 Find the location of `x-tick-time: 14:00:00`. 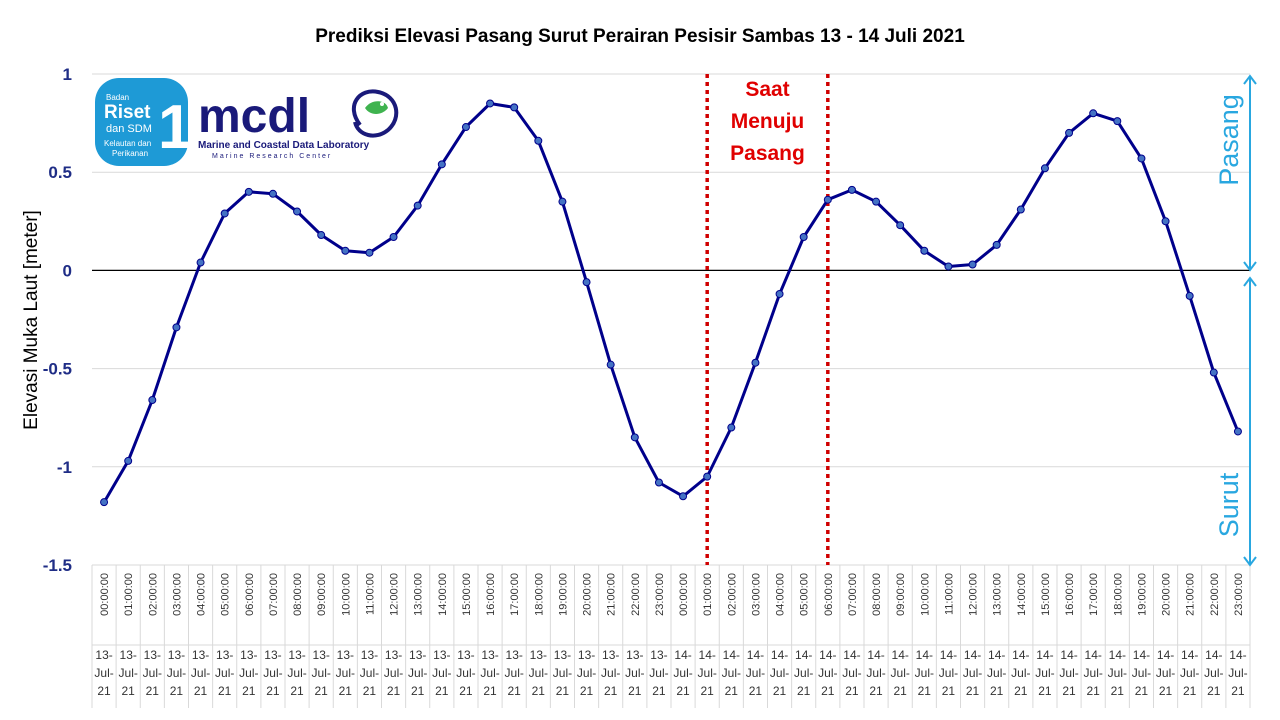

x-tick-time: 14:00:00 is located at coordinates (443, 594).